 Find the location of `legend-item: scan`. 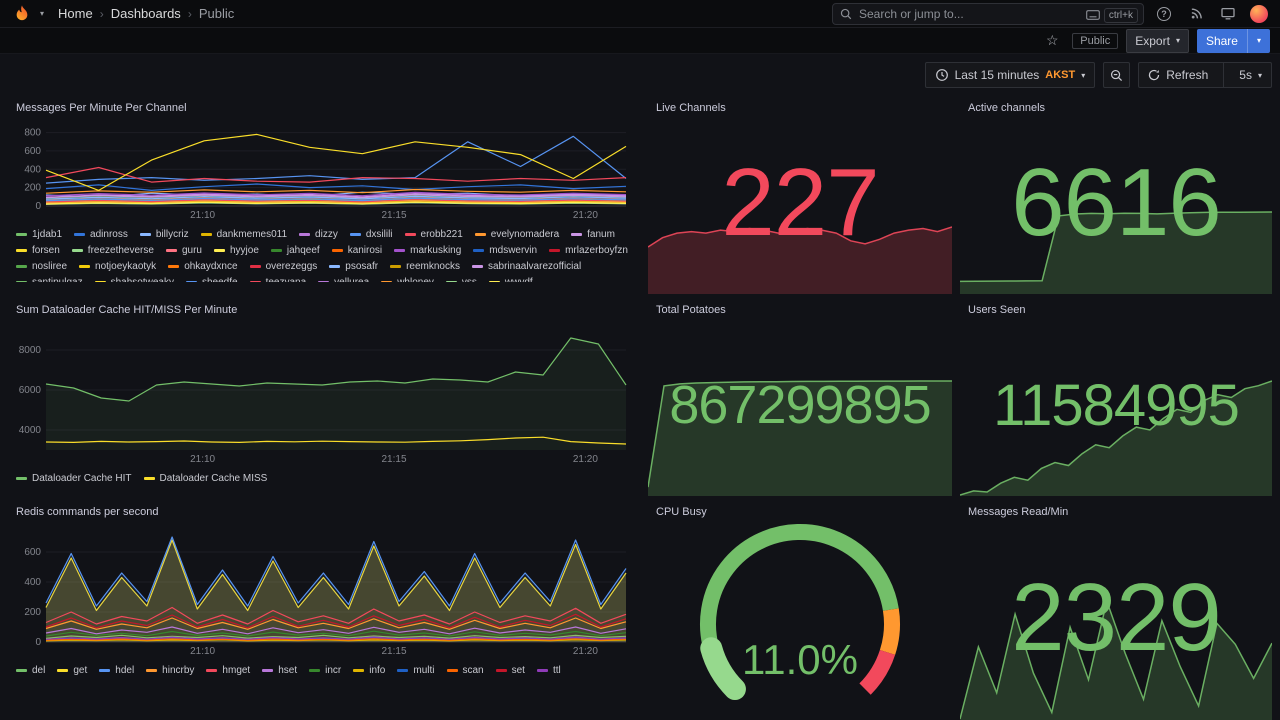

legend-item: scan is located at coordinates (465, 670).